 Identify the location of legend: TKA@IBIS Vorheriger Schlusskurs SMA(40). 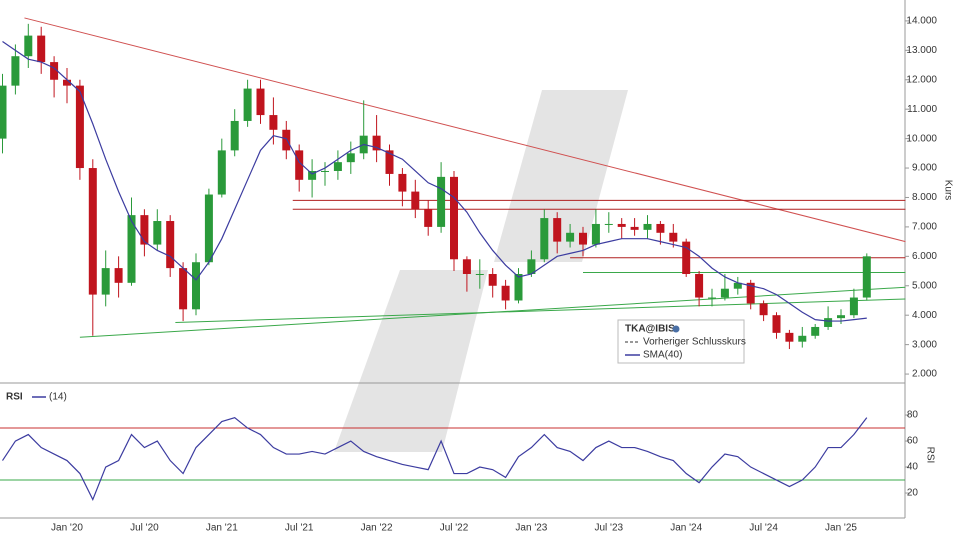
(681, 341).